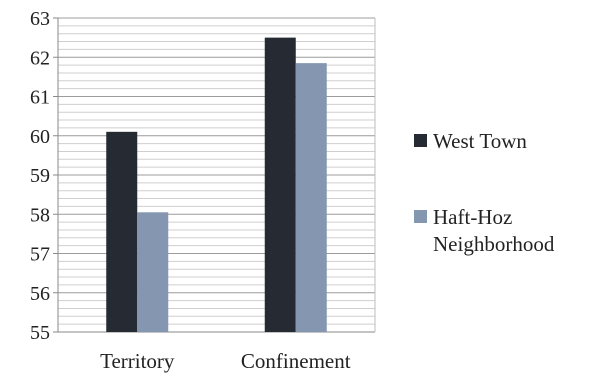 This screenshot has height=380, width=590. What do you see at coordinates (153, 272) in the screenshot?
I see `bar-haft-hoz-neighborhood-territory` at bounding box center [153, 272].